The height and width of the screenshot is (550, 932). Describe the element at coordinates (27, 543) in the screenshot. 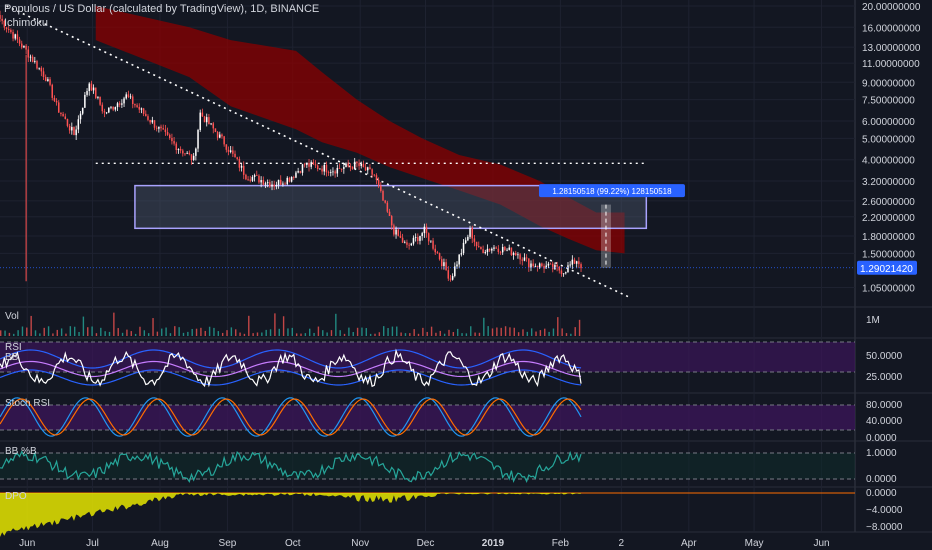

I see `x-tick-label-0: Jun` at that location.